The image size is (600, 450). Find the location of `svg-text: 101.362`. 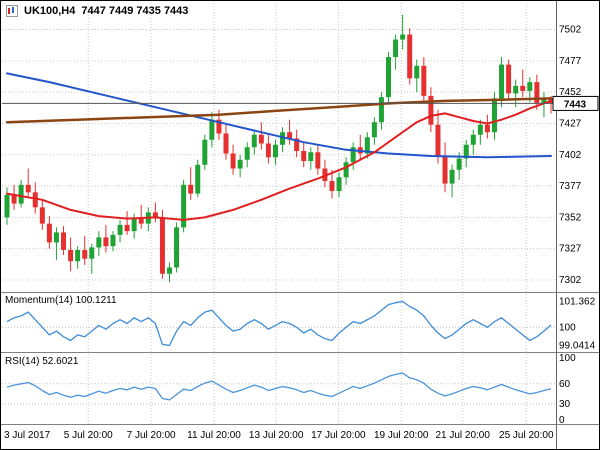

svg-text: 101.362 is located at coordinates (577, 302).